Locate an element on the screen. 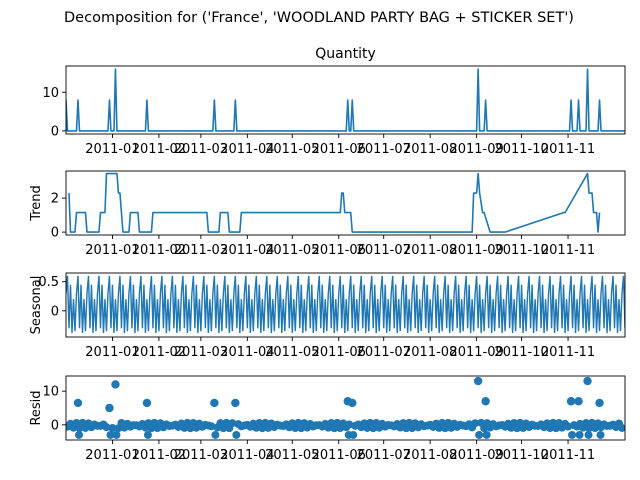  observed-axes-frame is located at coordinates (345, 100).